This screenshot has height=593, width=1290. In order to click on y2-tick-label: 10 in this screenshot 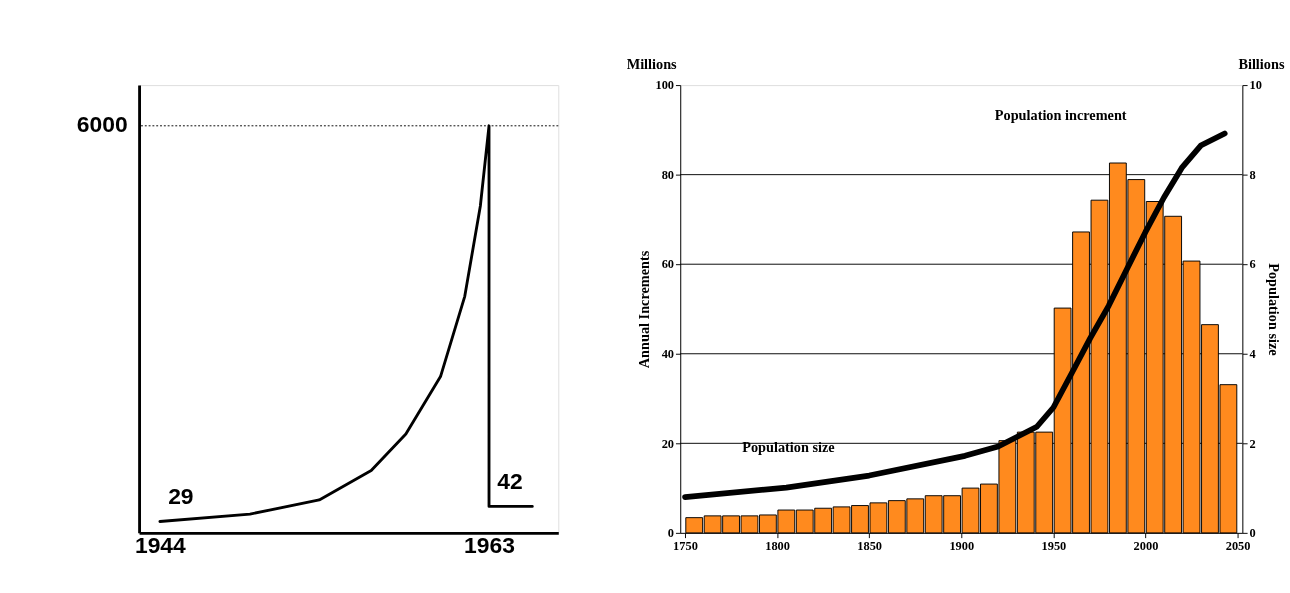, I will do `click(1255, 85)`.